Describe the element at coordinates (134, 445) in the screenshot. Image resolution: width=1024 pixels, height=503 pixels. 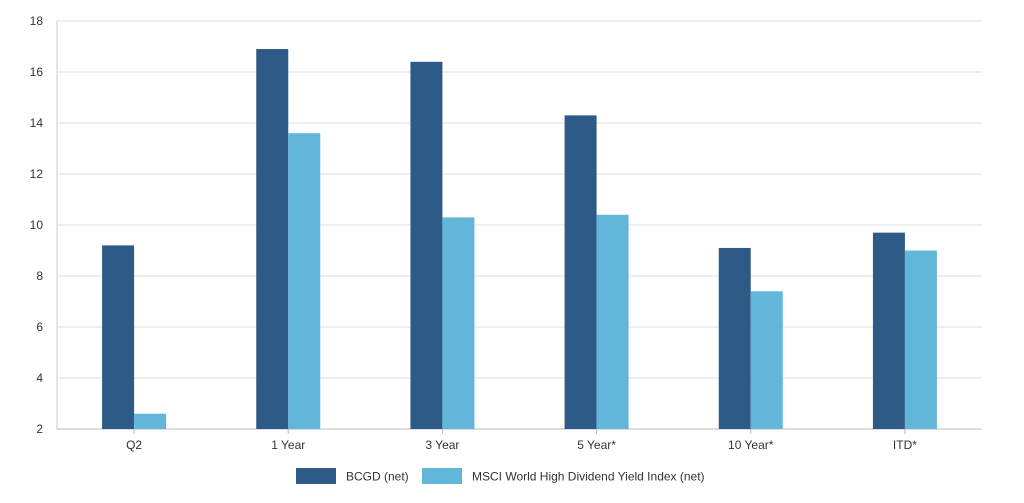
I see `x-tick-label: Q2` at that location.